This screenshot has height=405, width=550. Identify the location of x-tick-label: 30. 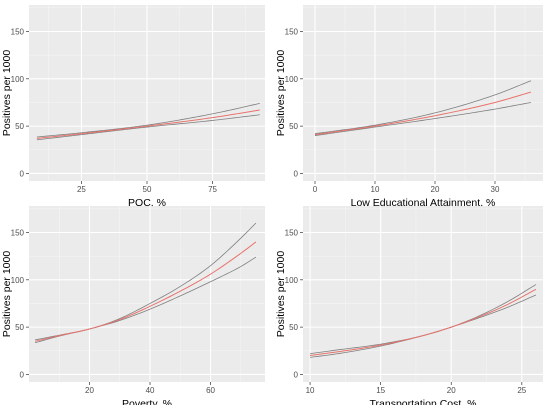
(495, 189).